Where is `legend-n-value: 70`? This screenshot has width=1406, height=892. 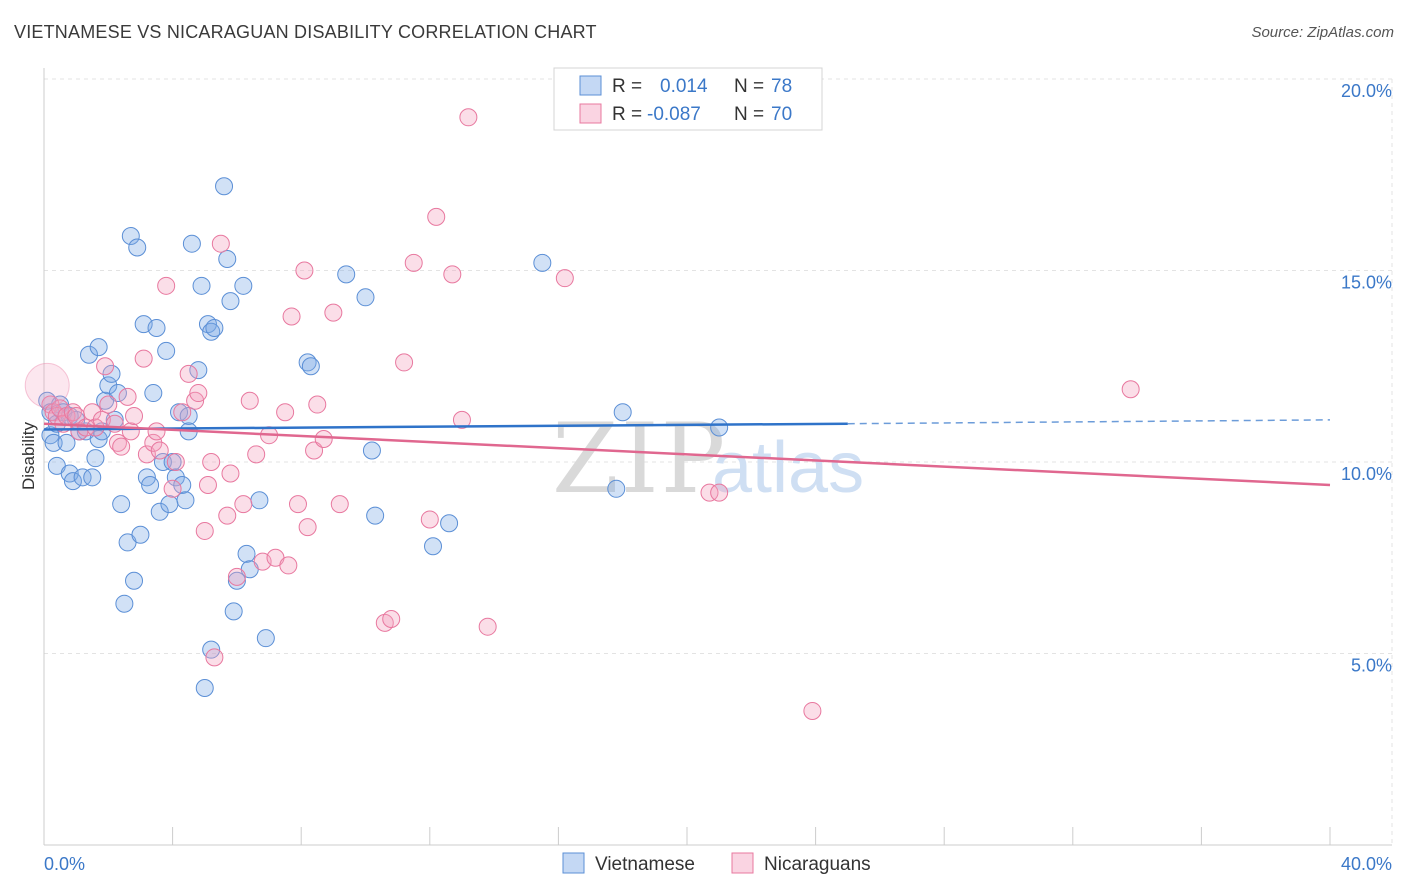
legend-n-value: 70 is located at coordinates (781, 114).